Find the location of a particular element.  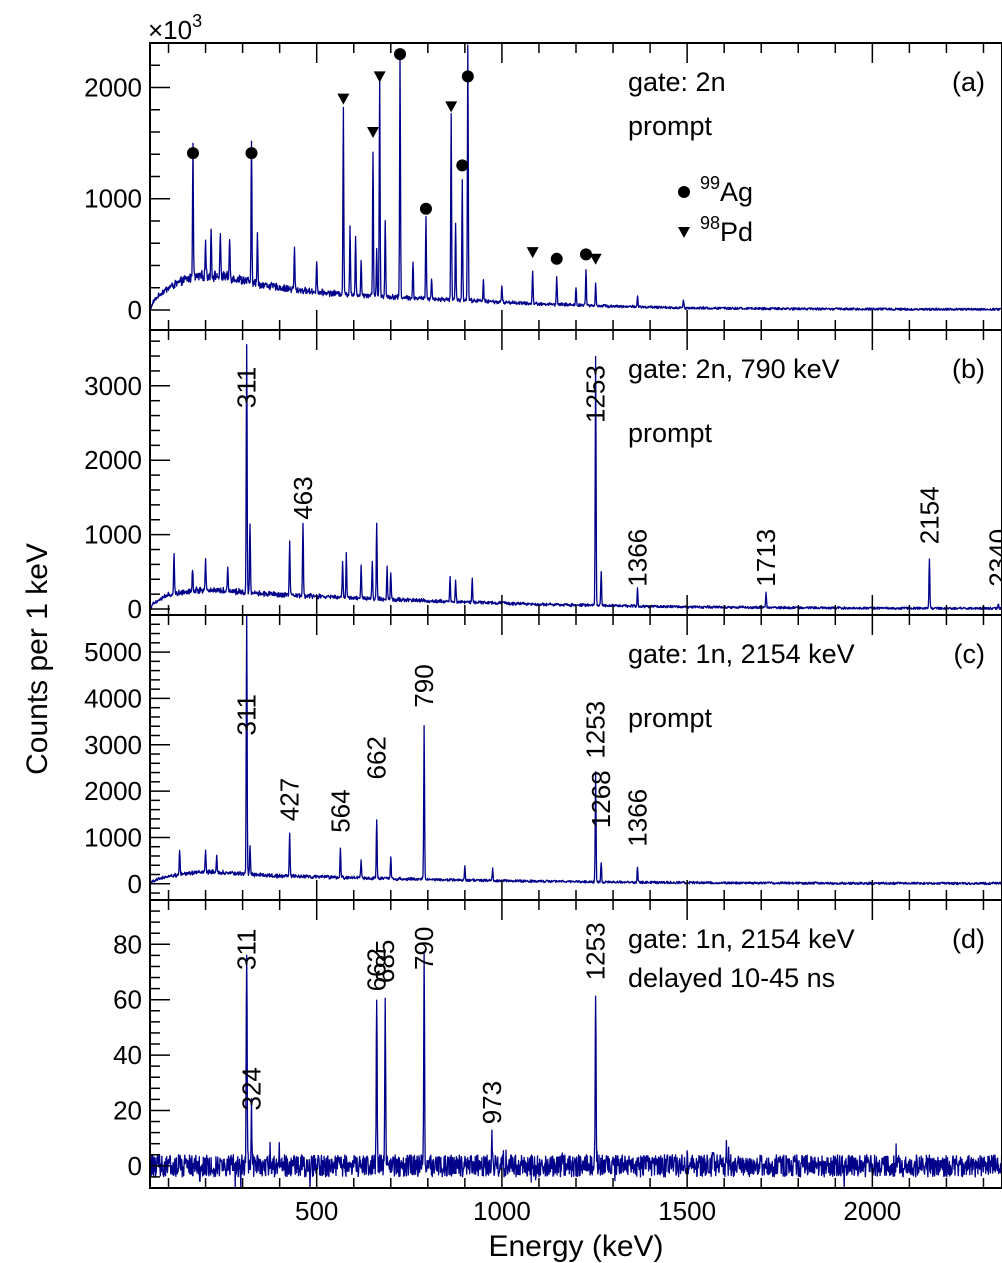

y-tick-label: 4000 is located at coordinates (113, 698).